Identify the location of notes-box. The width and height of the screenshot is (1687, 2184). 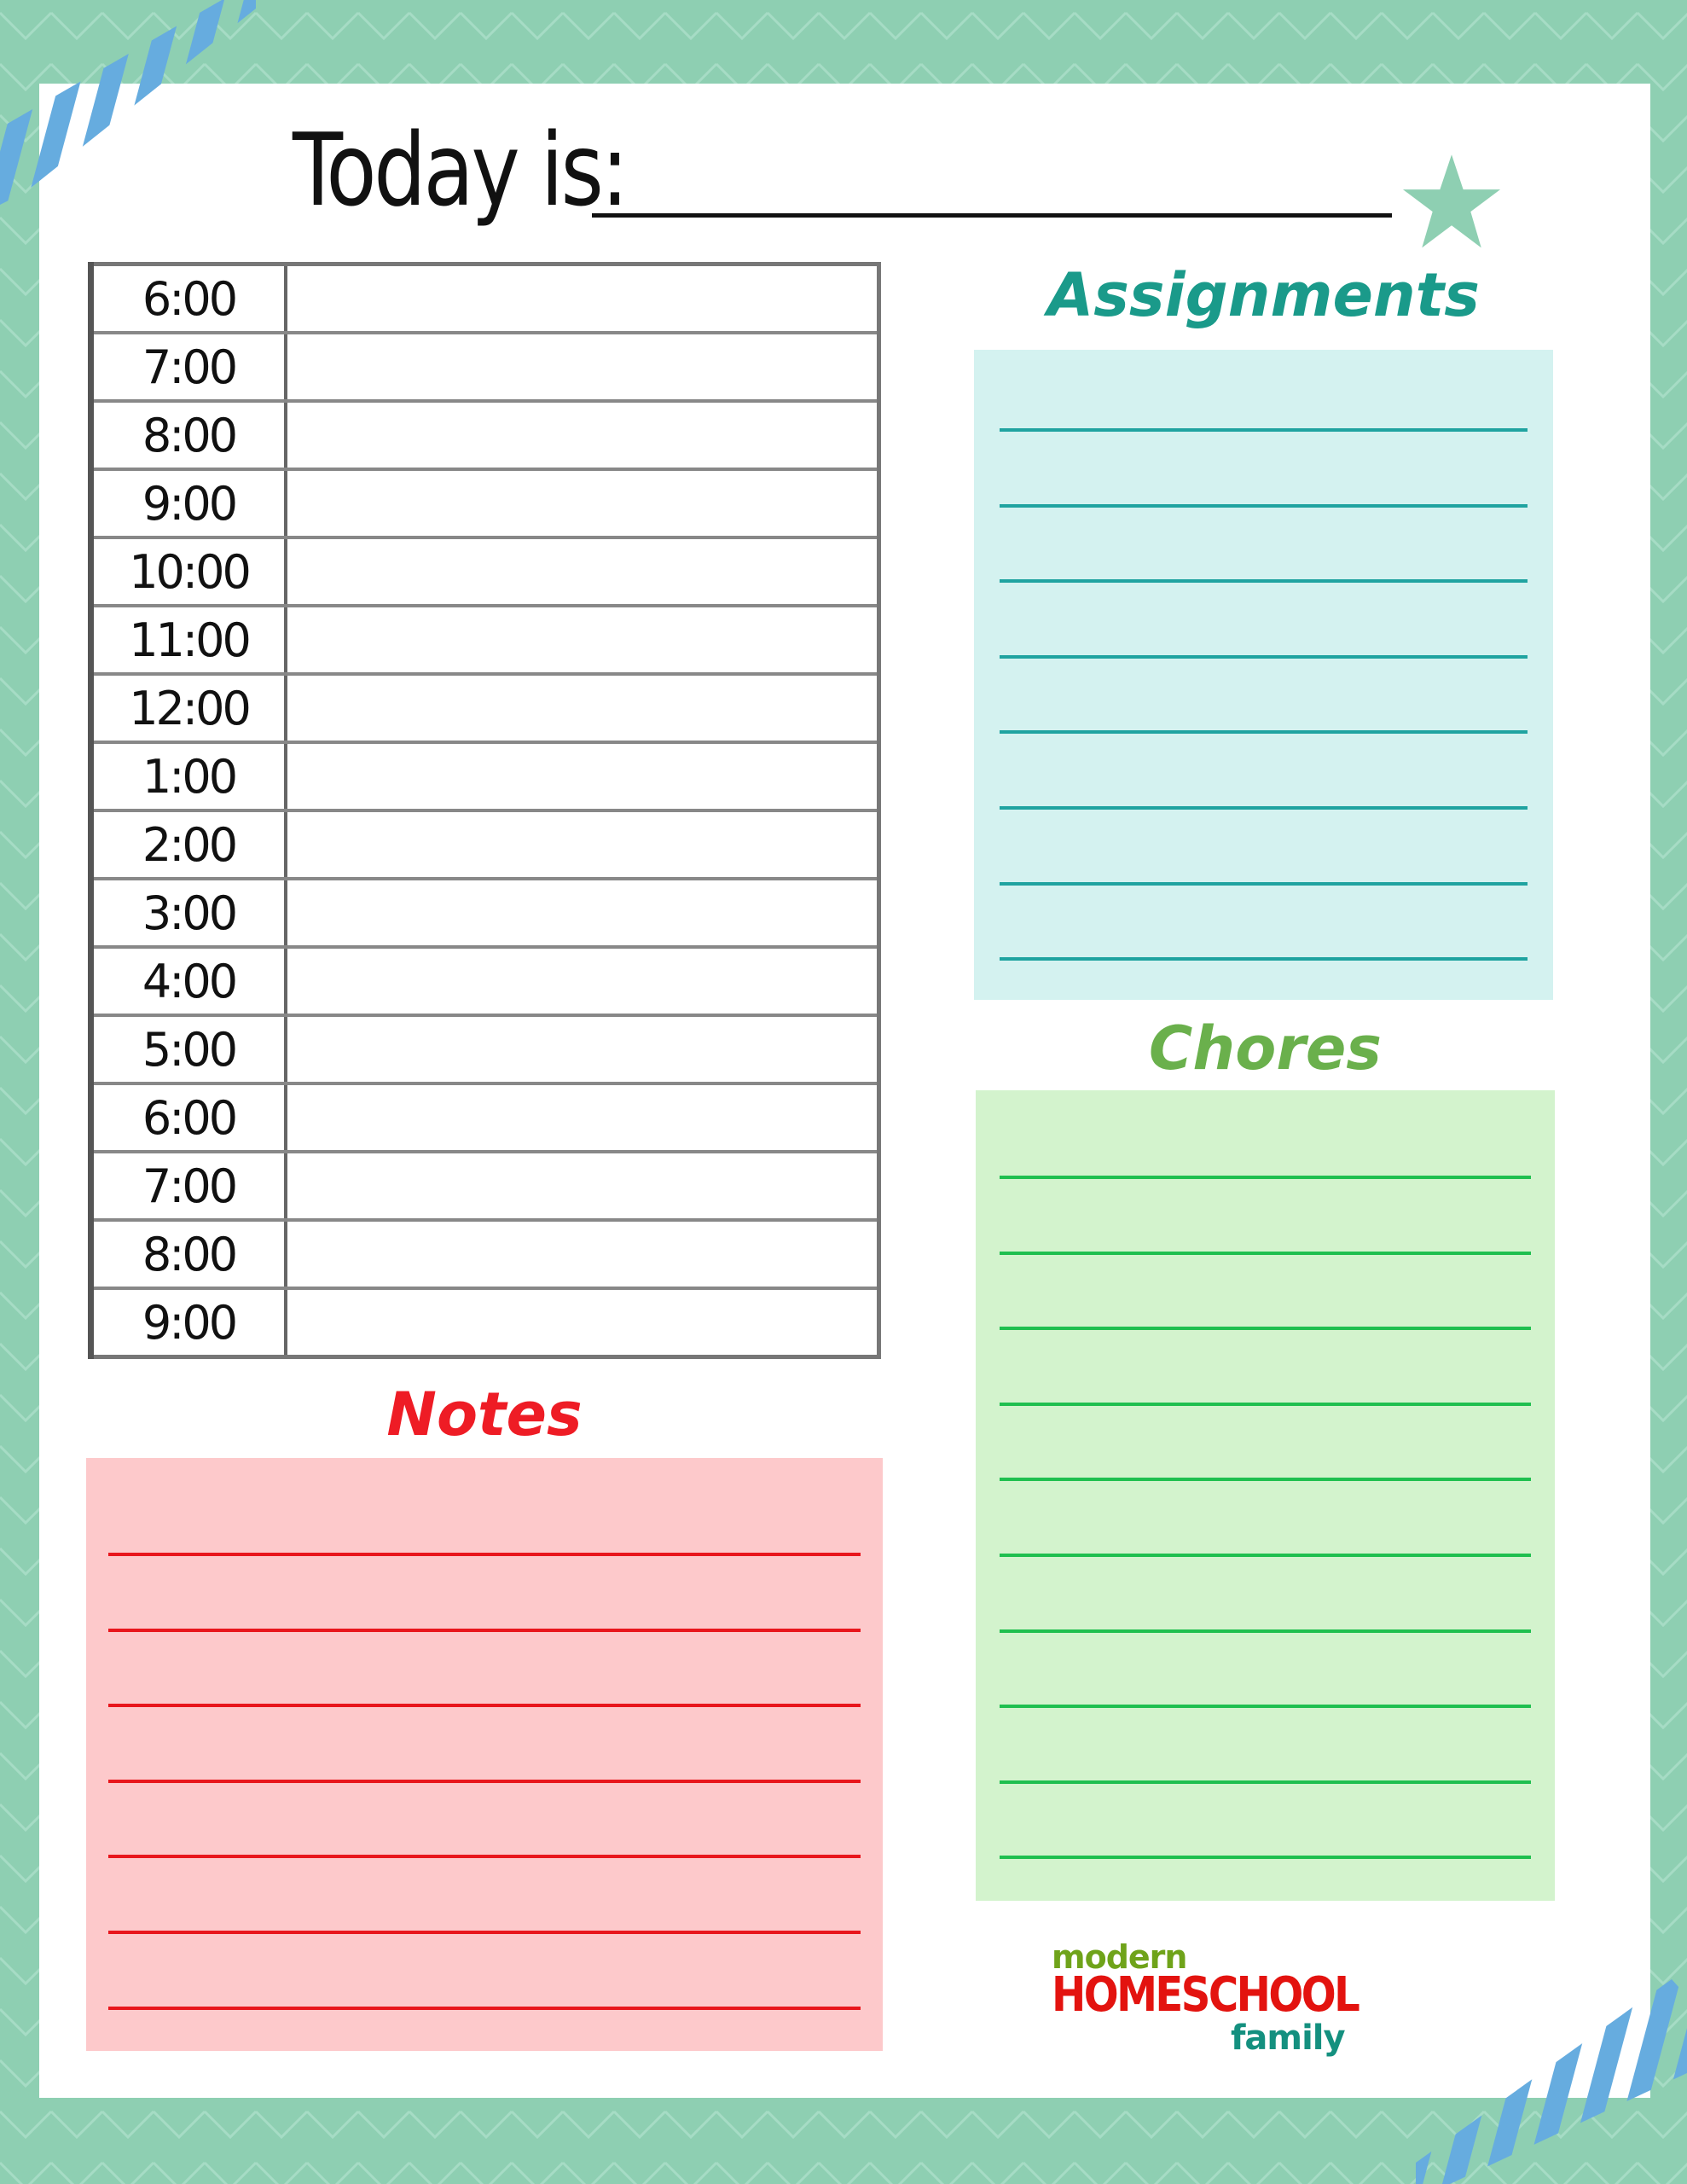
(485, 1755).